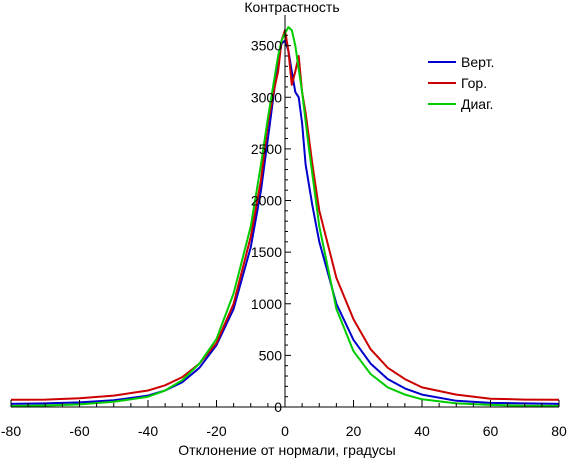 The width and height of the screenshot is (568, 462). What do you see at coordinates (266, 97) in the screenshot?
I see `y-tick-label: 3000` at bounding box center [266, 97].